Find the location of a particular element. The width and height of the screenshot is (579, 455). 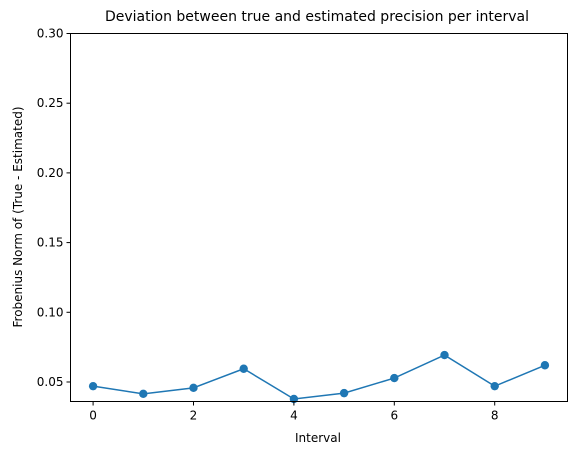

y-tick-label: 0.05 is located at coordinates (50, 382).